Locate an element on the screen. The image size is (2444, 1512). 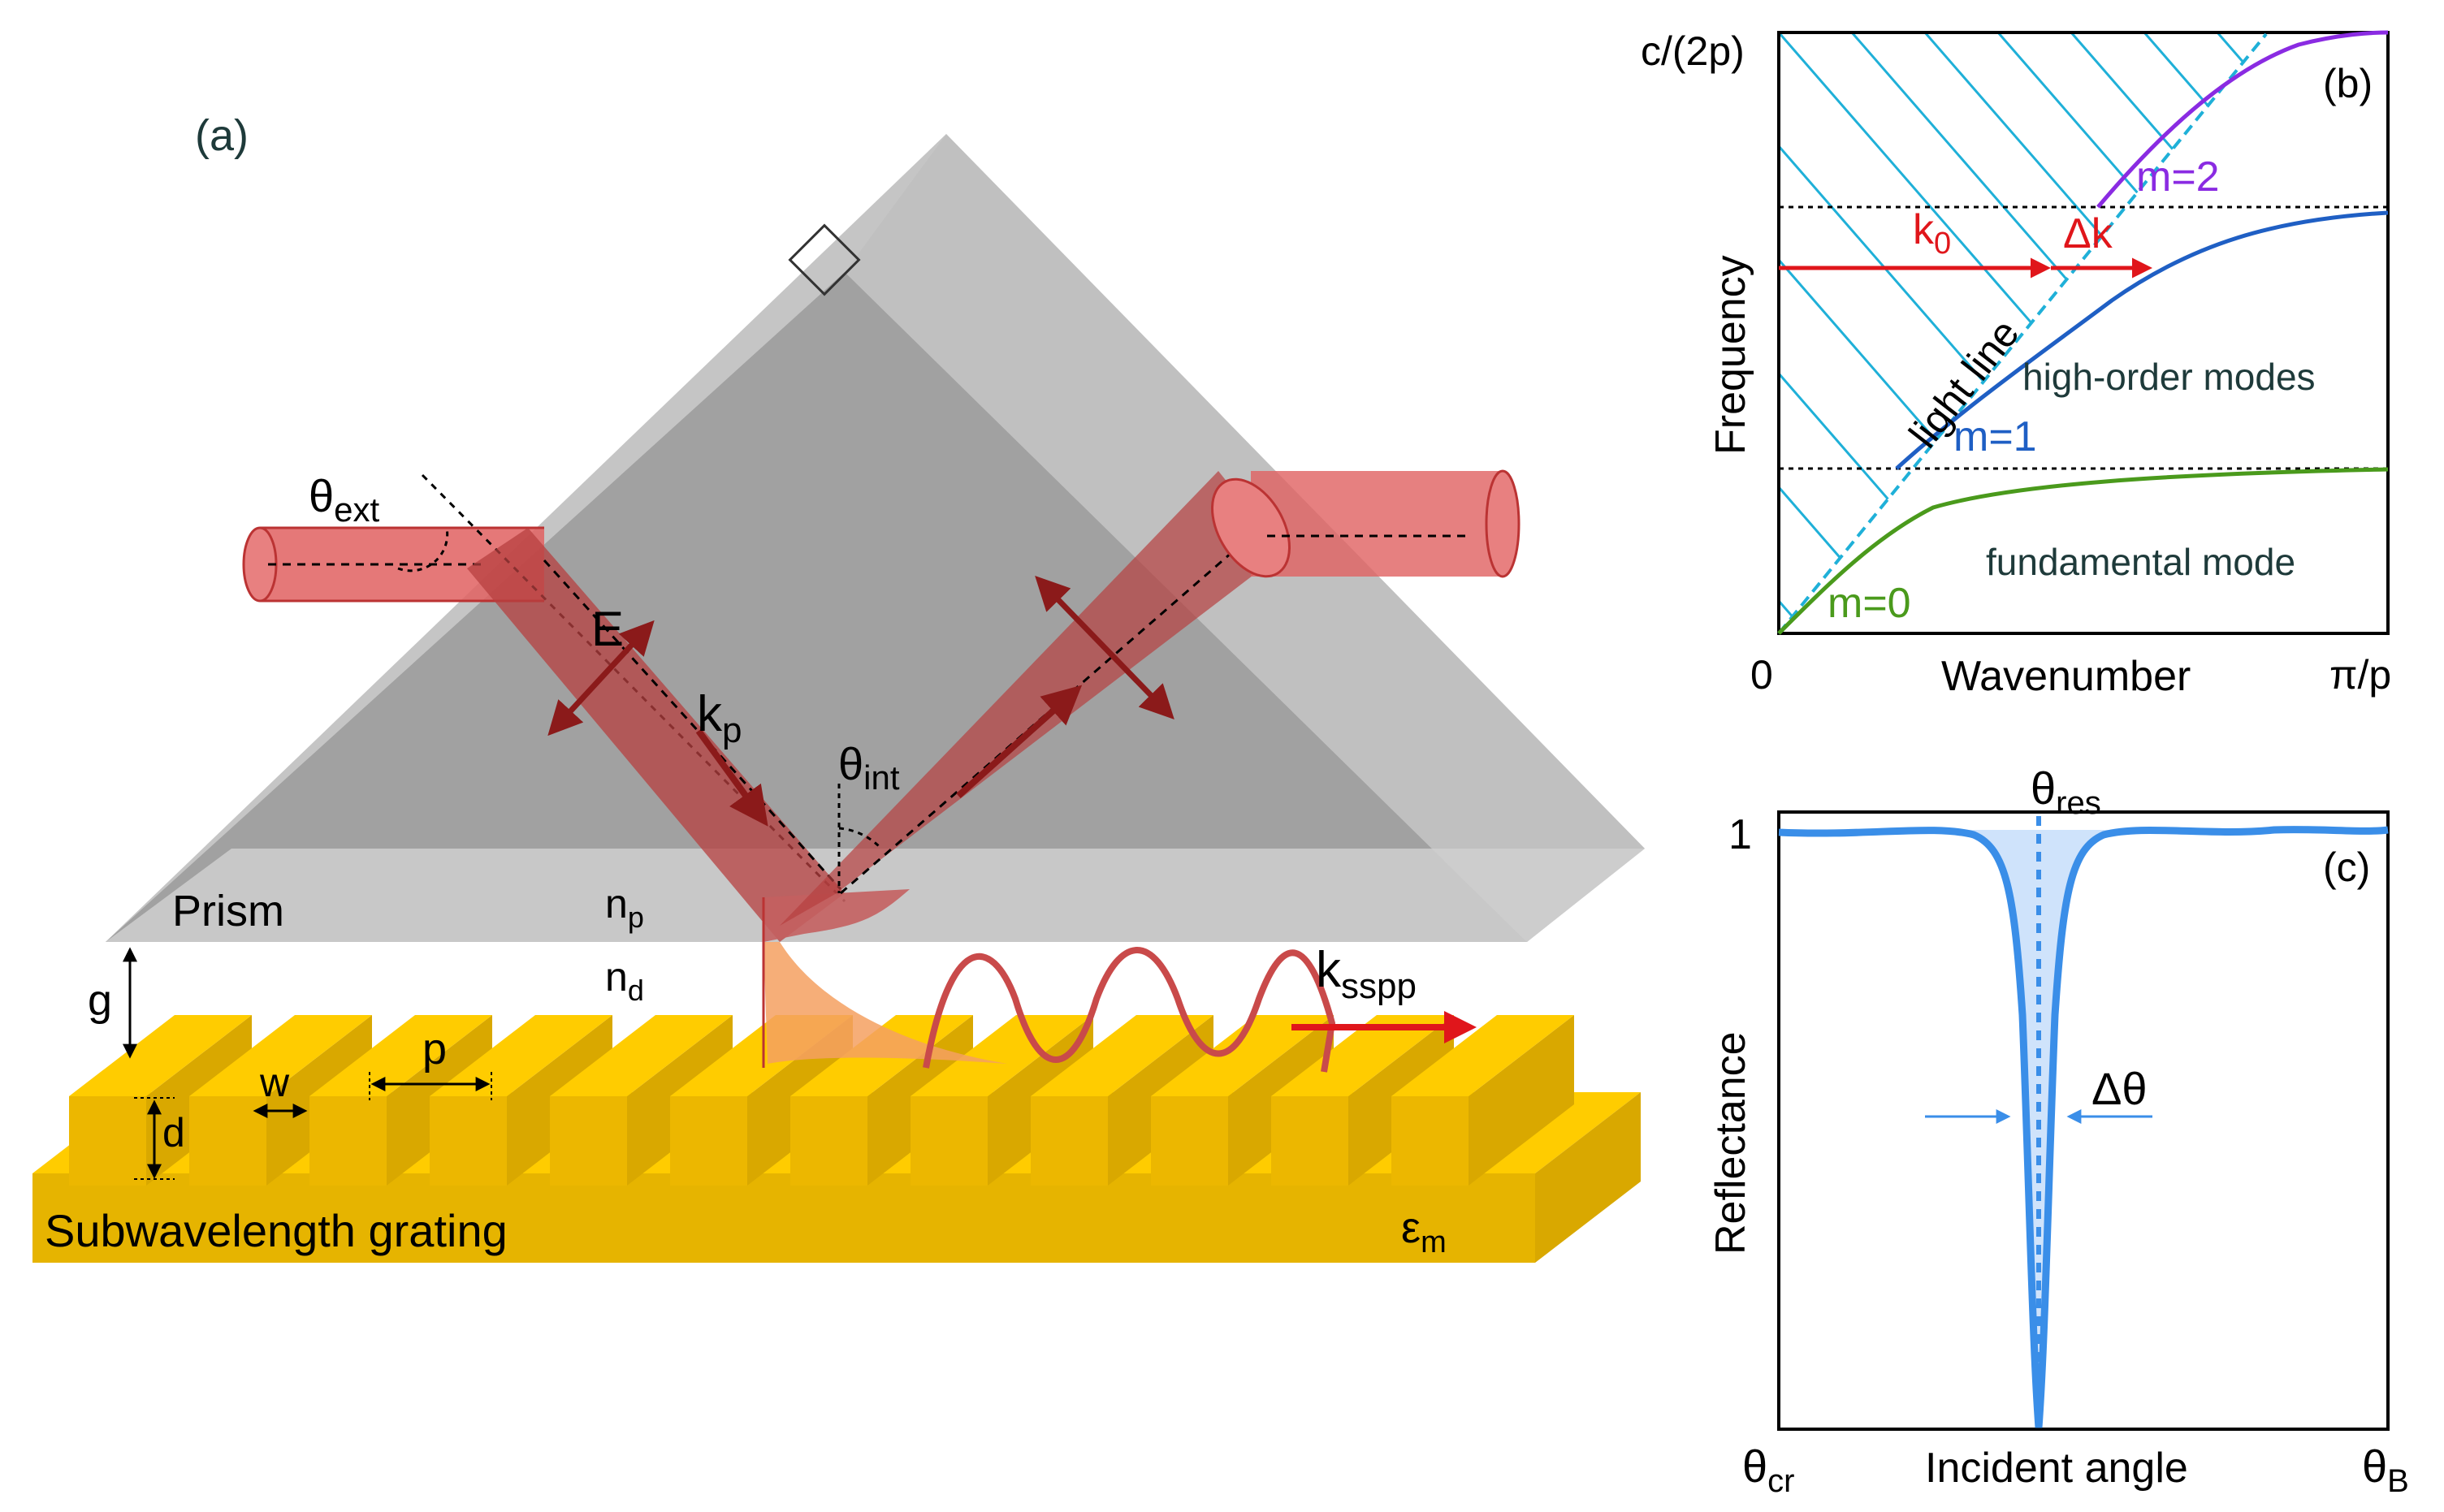
grating-base-side is located at coordinates (1588, 1177).